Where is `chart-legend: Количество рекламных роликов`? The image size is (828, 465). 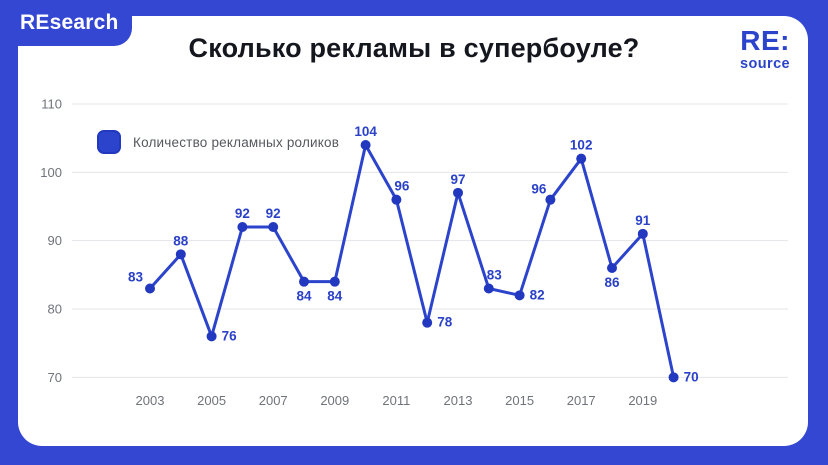 chart-legend: Количество рекламных роликов is located at coordinates (218, 142).